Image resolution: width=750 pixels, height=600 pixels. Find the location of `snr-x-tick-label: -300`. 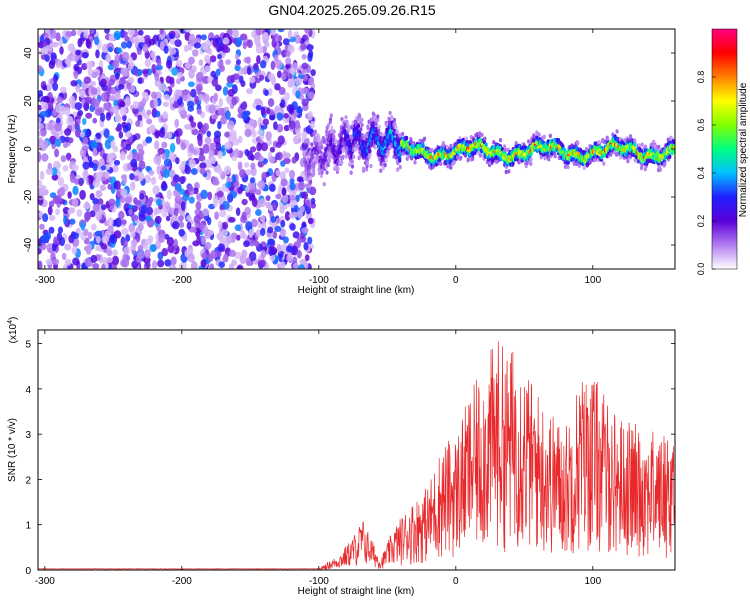

snr-x-tick-label: -300 is located at coordinates (45, 581).